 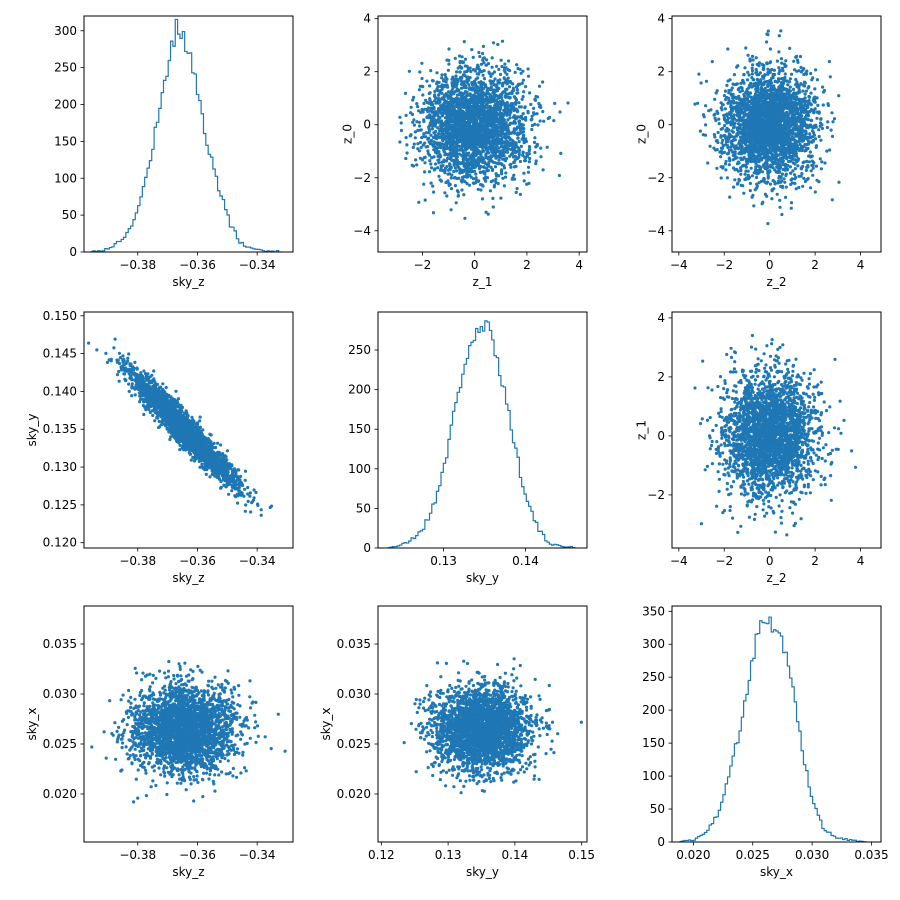 I want to click on x-tick-label: 4, so click(x=579, y=265).